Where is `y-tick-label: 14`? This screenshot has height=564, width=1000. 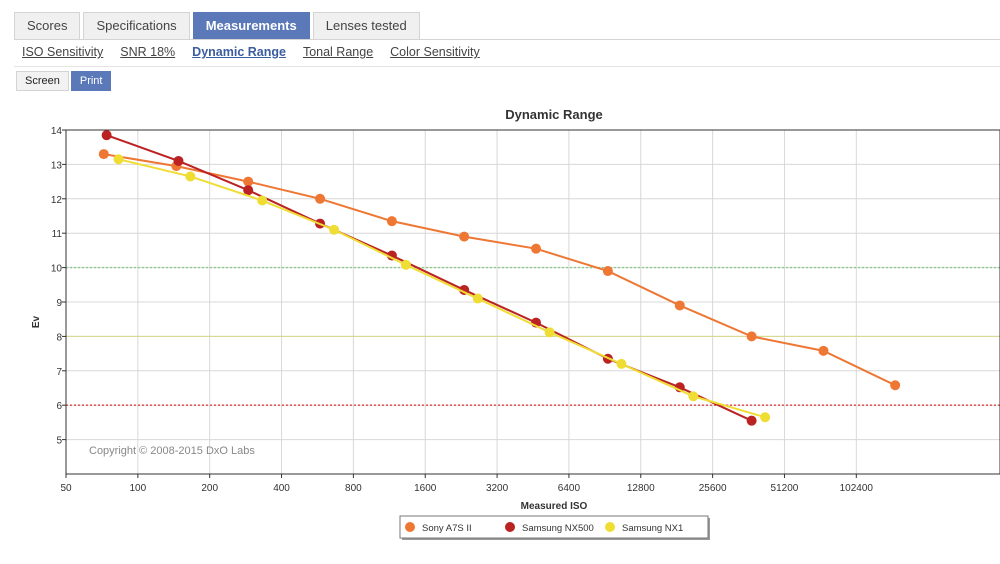 y-tick-label: 14 is located at coordinates (57, 131).